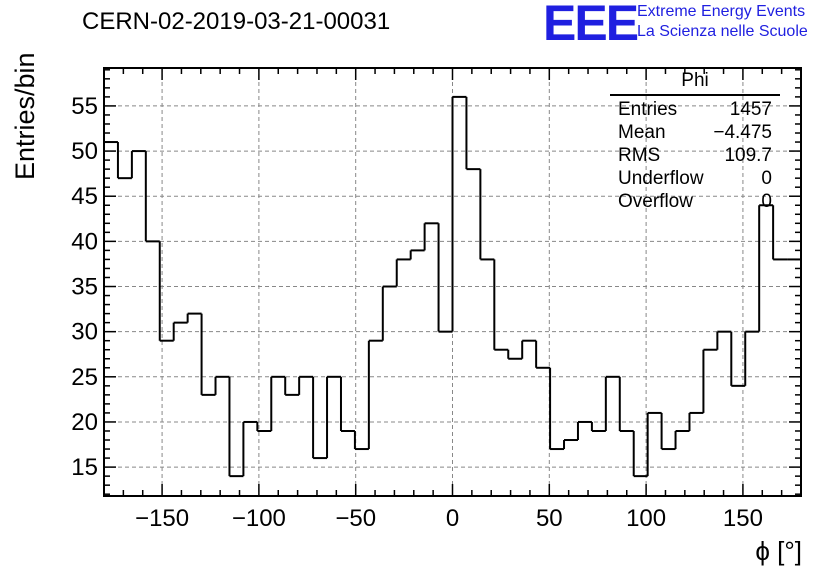 The width and height of the screenshot is (836, 572). I want to click on stats-row-entries: Entries 1457, so click(695, 109).